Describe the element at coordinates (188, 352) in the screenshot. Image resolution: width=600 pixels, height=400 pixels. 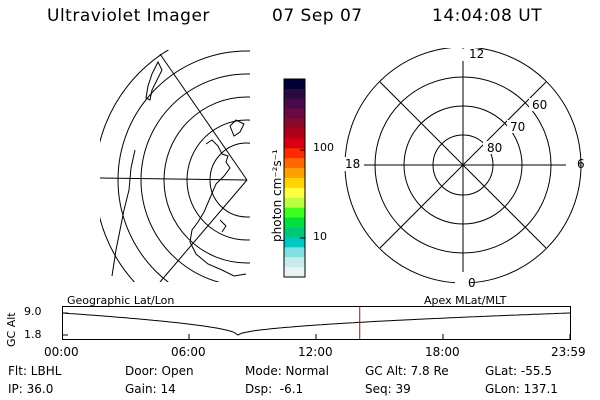
I see `time-tick: 06:00` at that location.